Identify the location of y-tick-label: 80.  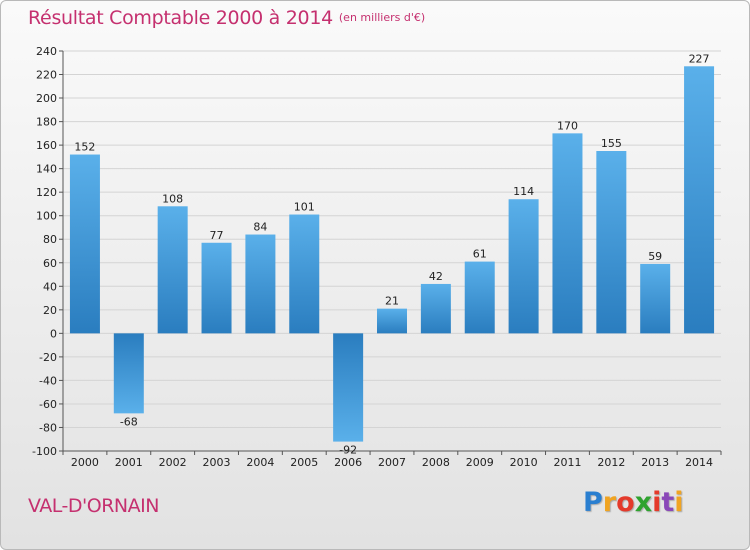
(50, 239).